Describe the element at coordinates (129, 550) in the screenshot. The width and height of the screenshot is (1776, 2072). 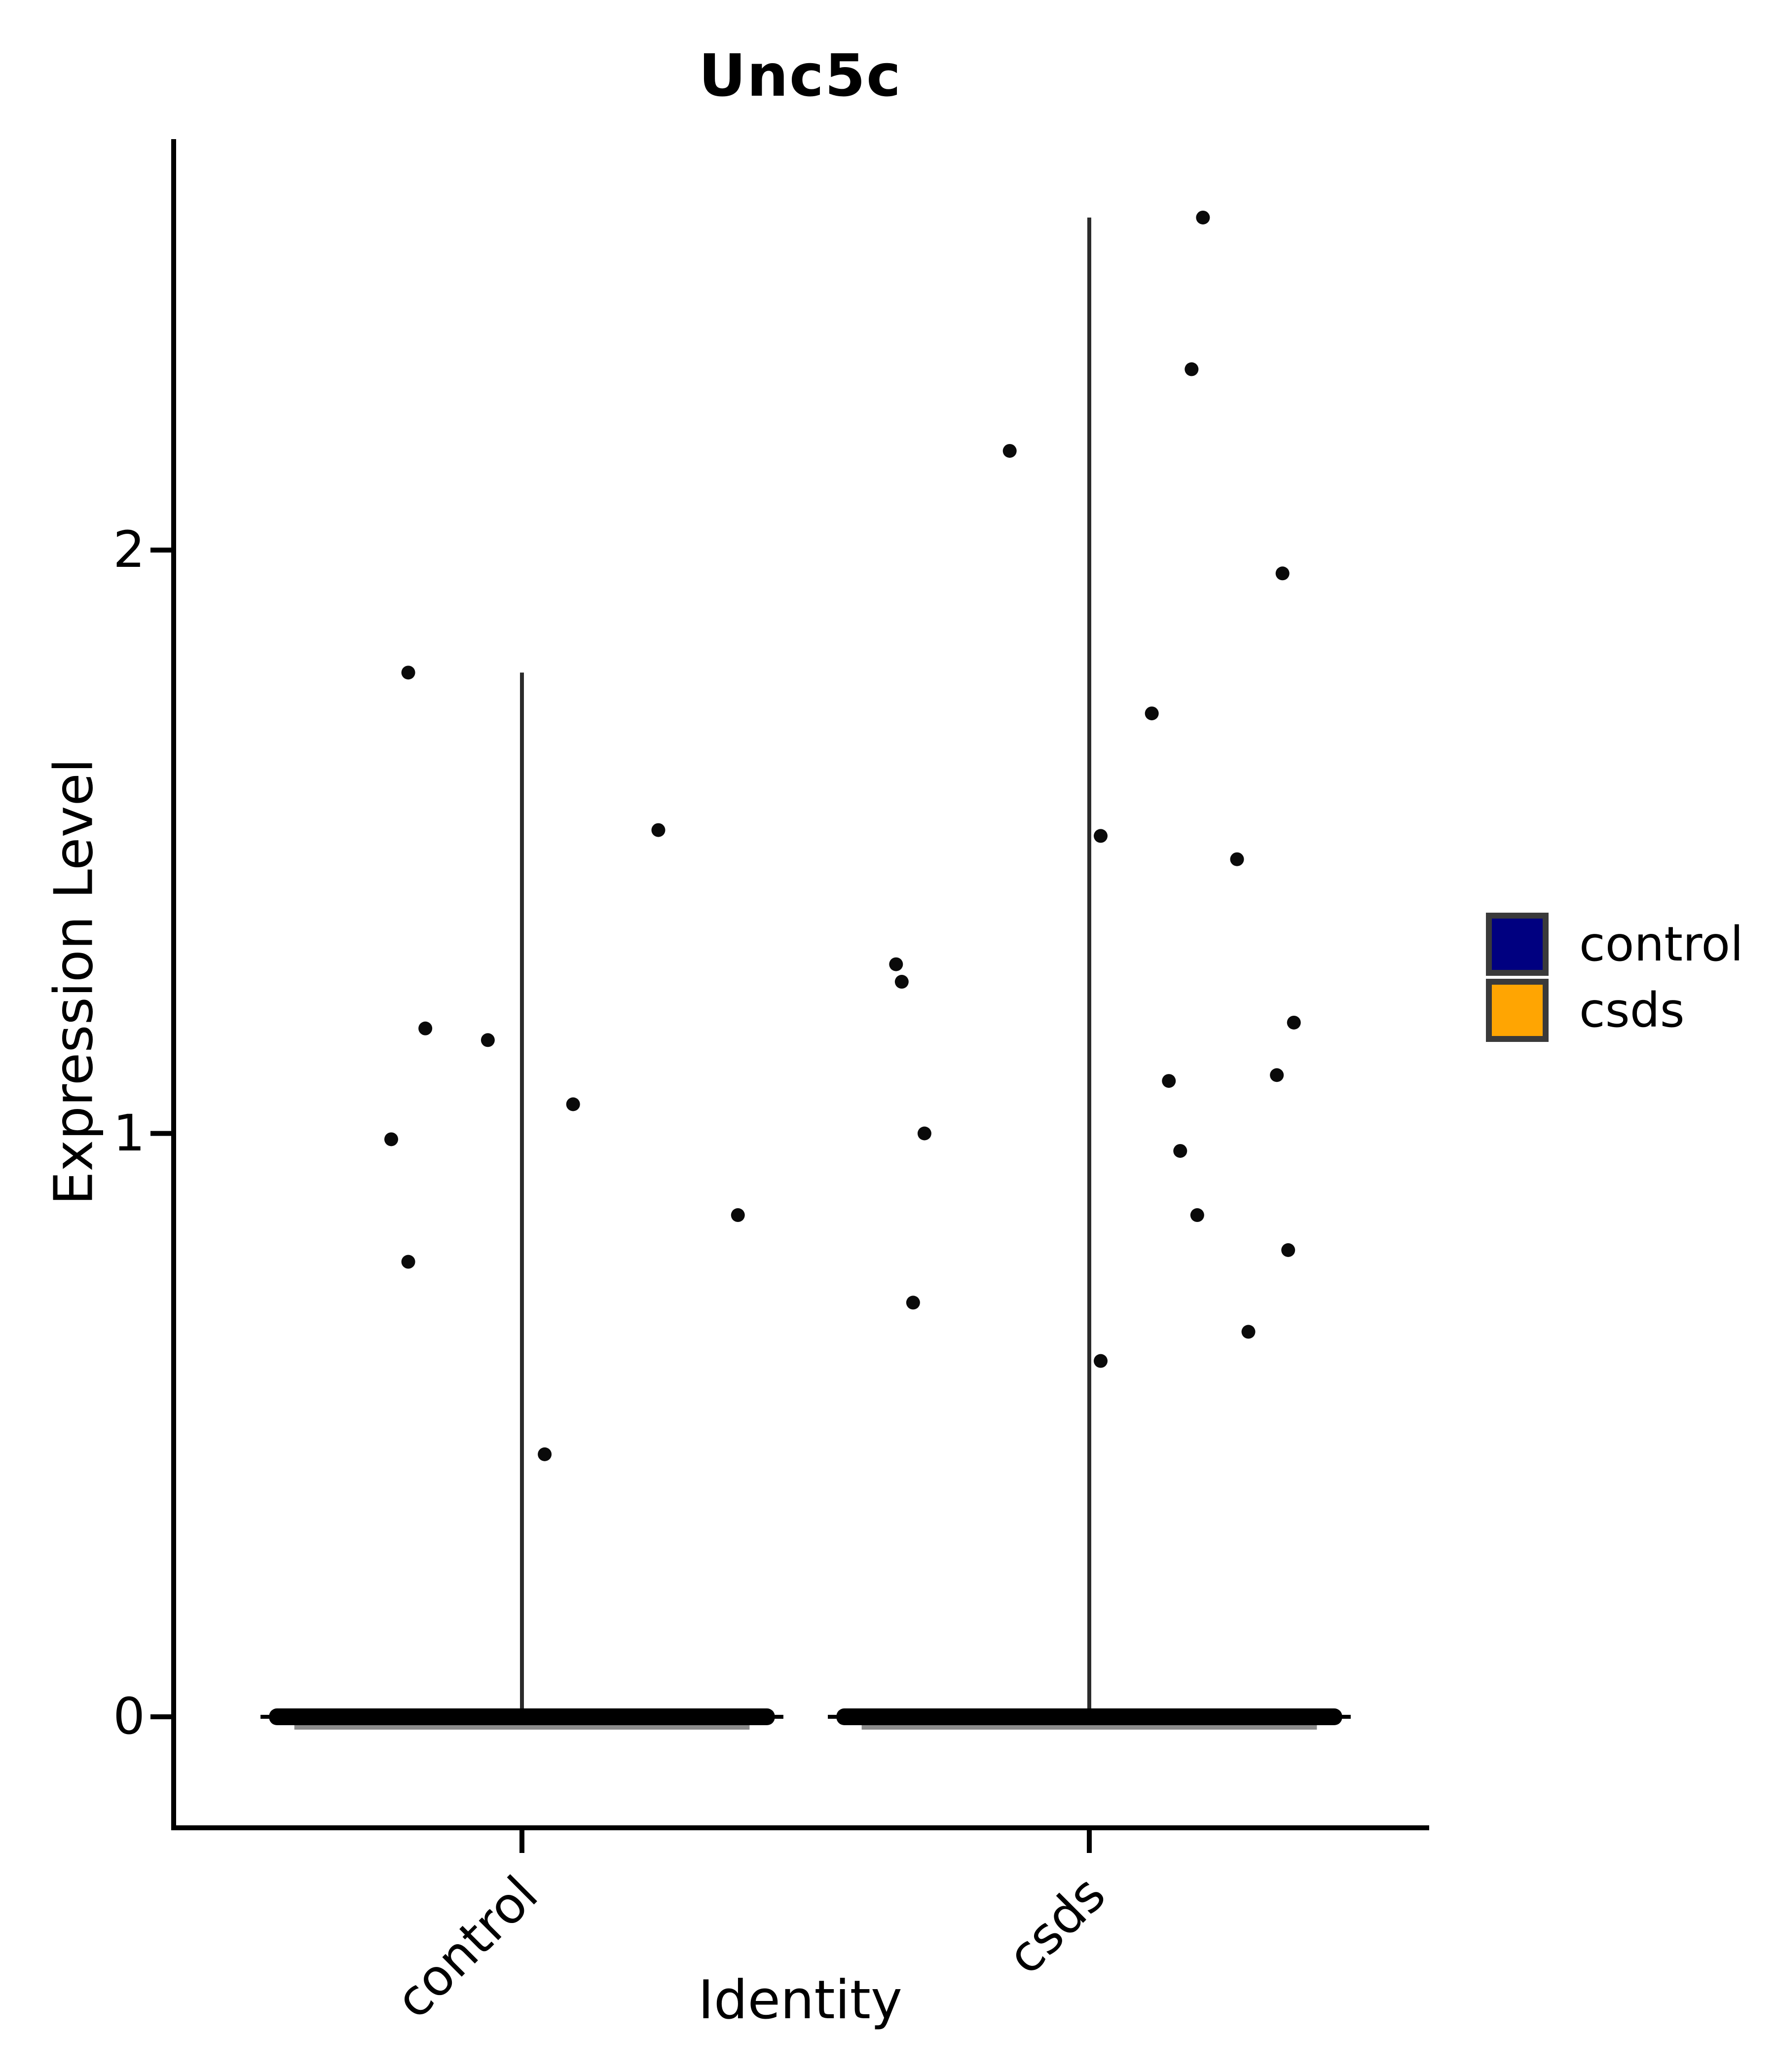
I see `y-tick-label: 2` at that location.